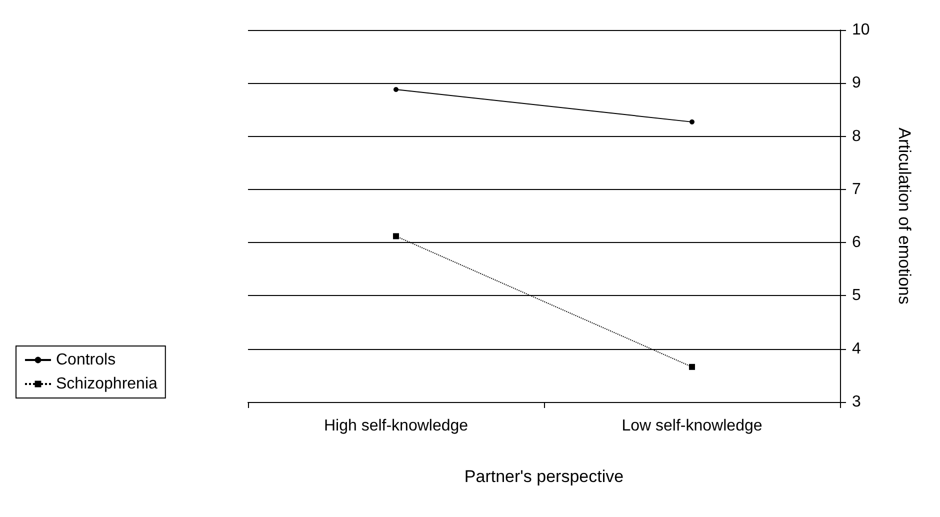  What do you see at coordinates (861, 30) in the screenshot?
I see `y-tick-label: 10` at bounding box center [861, 30].